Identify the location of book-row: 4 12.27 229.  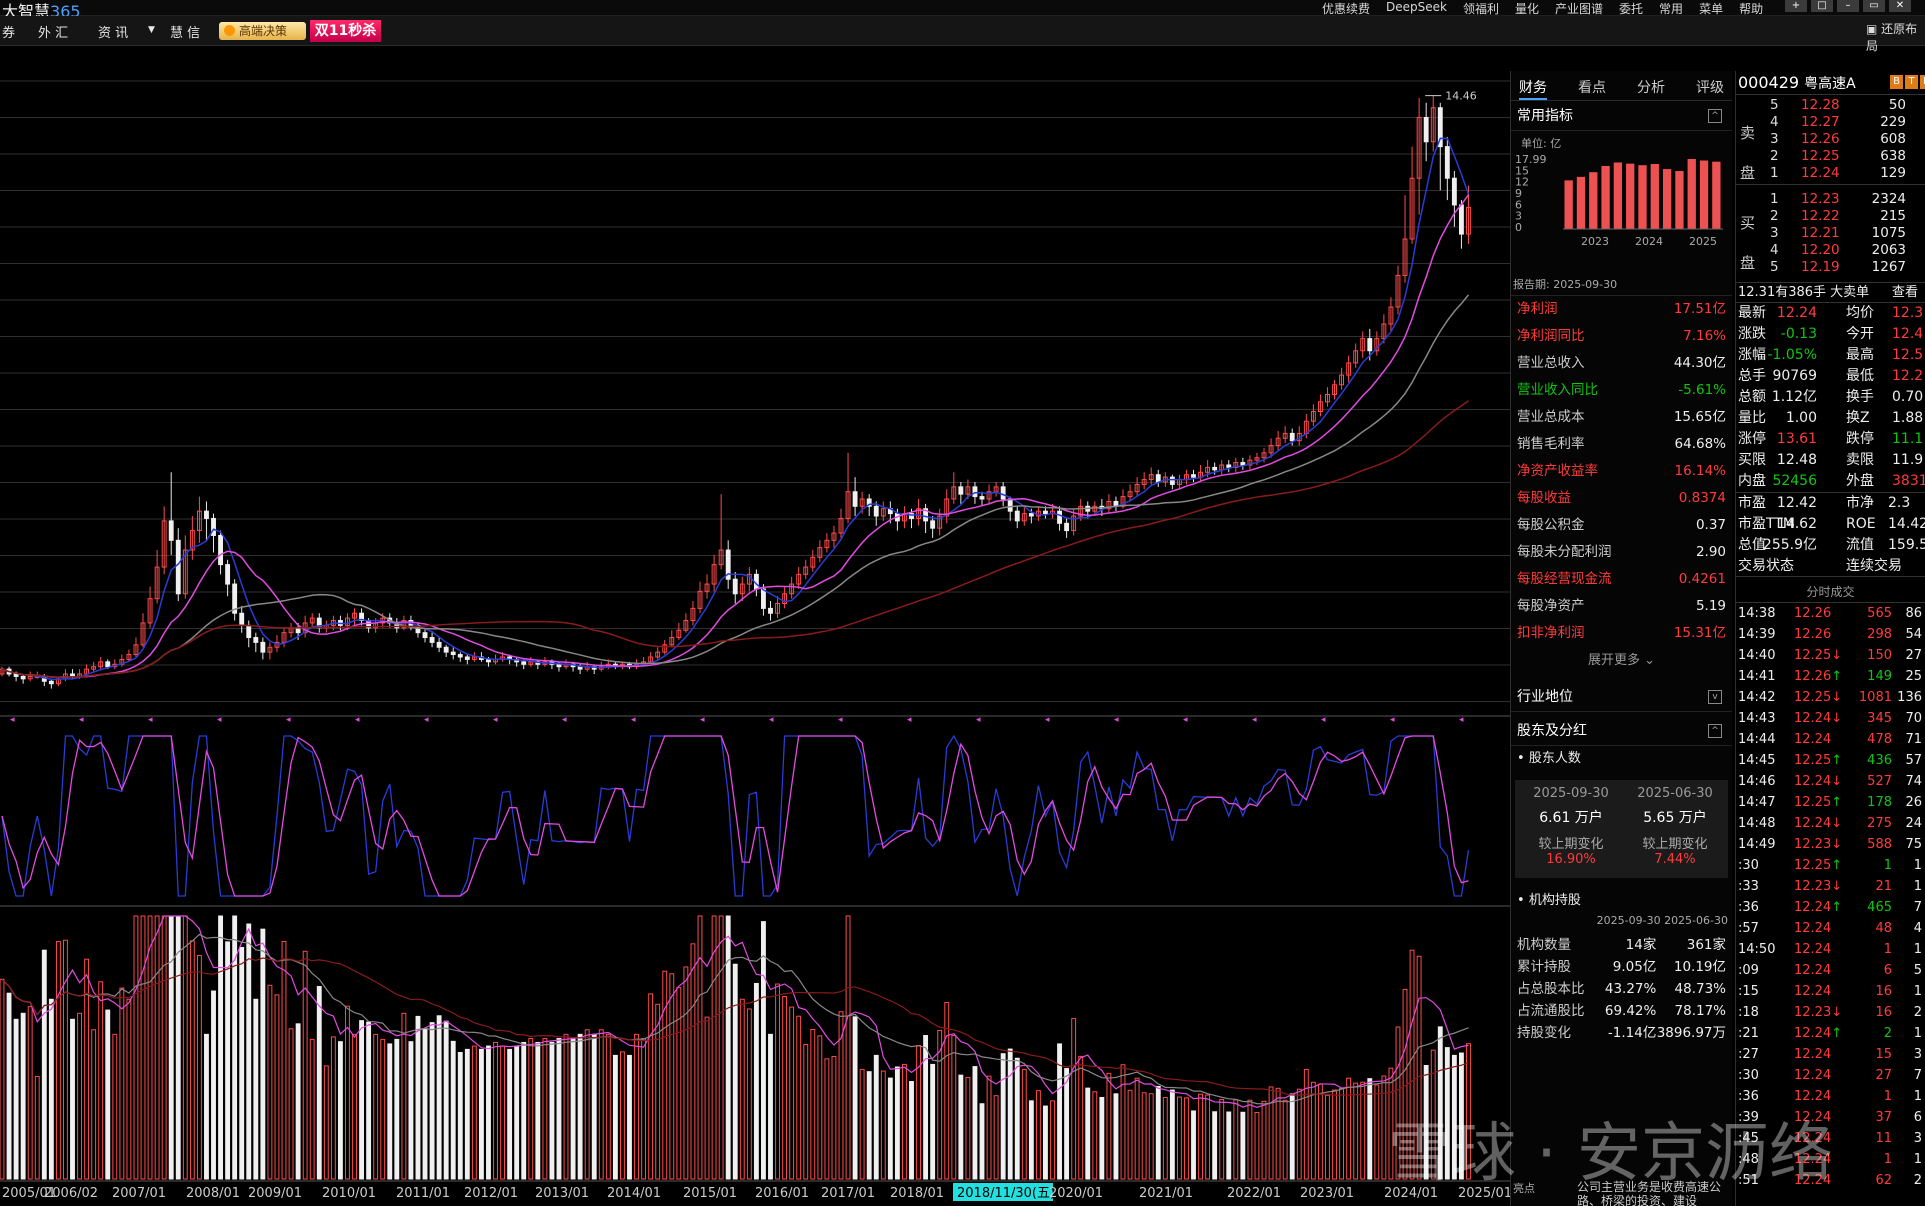
(1838, 122).